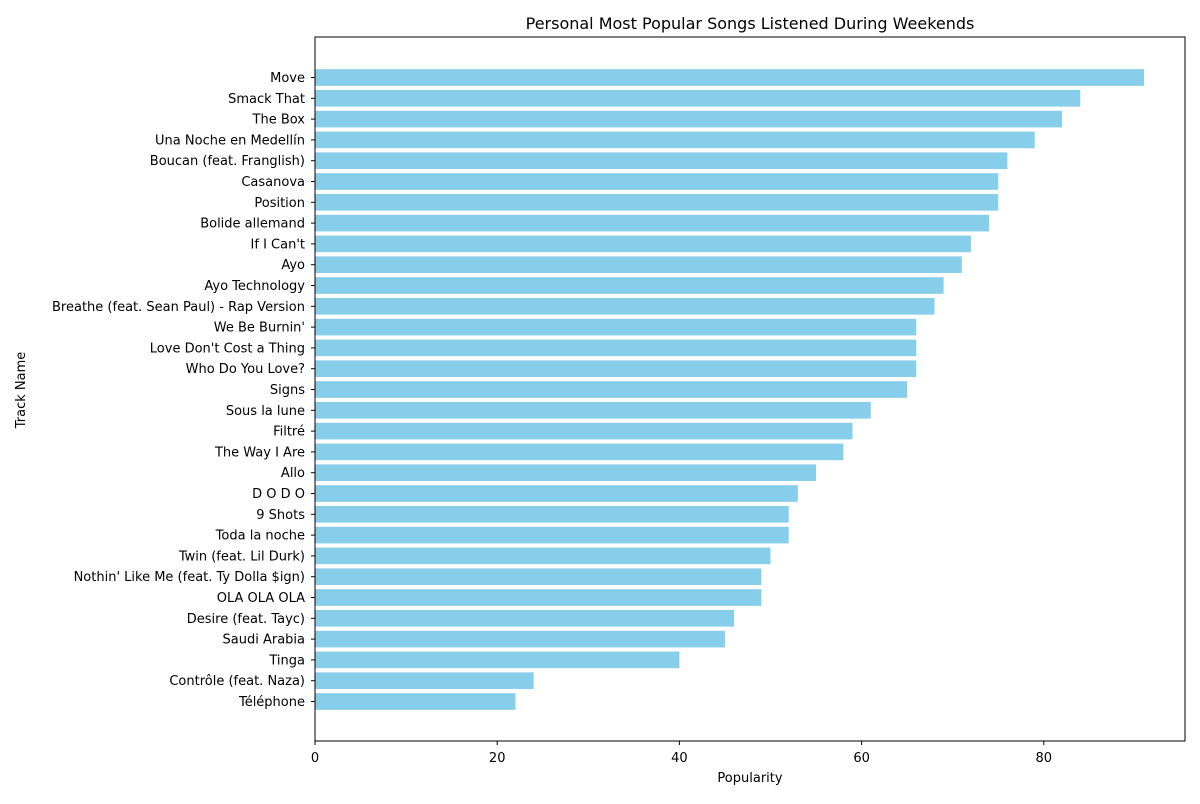 The width and height of the screenshot is (1200, 804). Describe the element at coordinates (497, 758) in the screenshot. I see `x-tick-label: 20` at that location.